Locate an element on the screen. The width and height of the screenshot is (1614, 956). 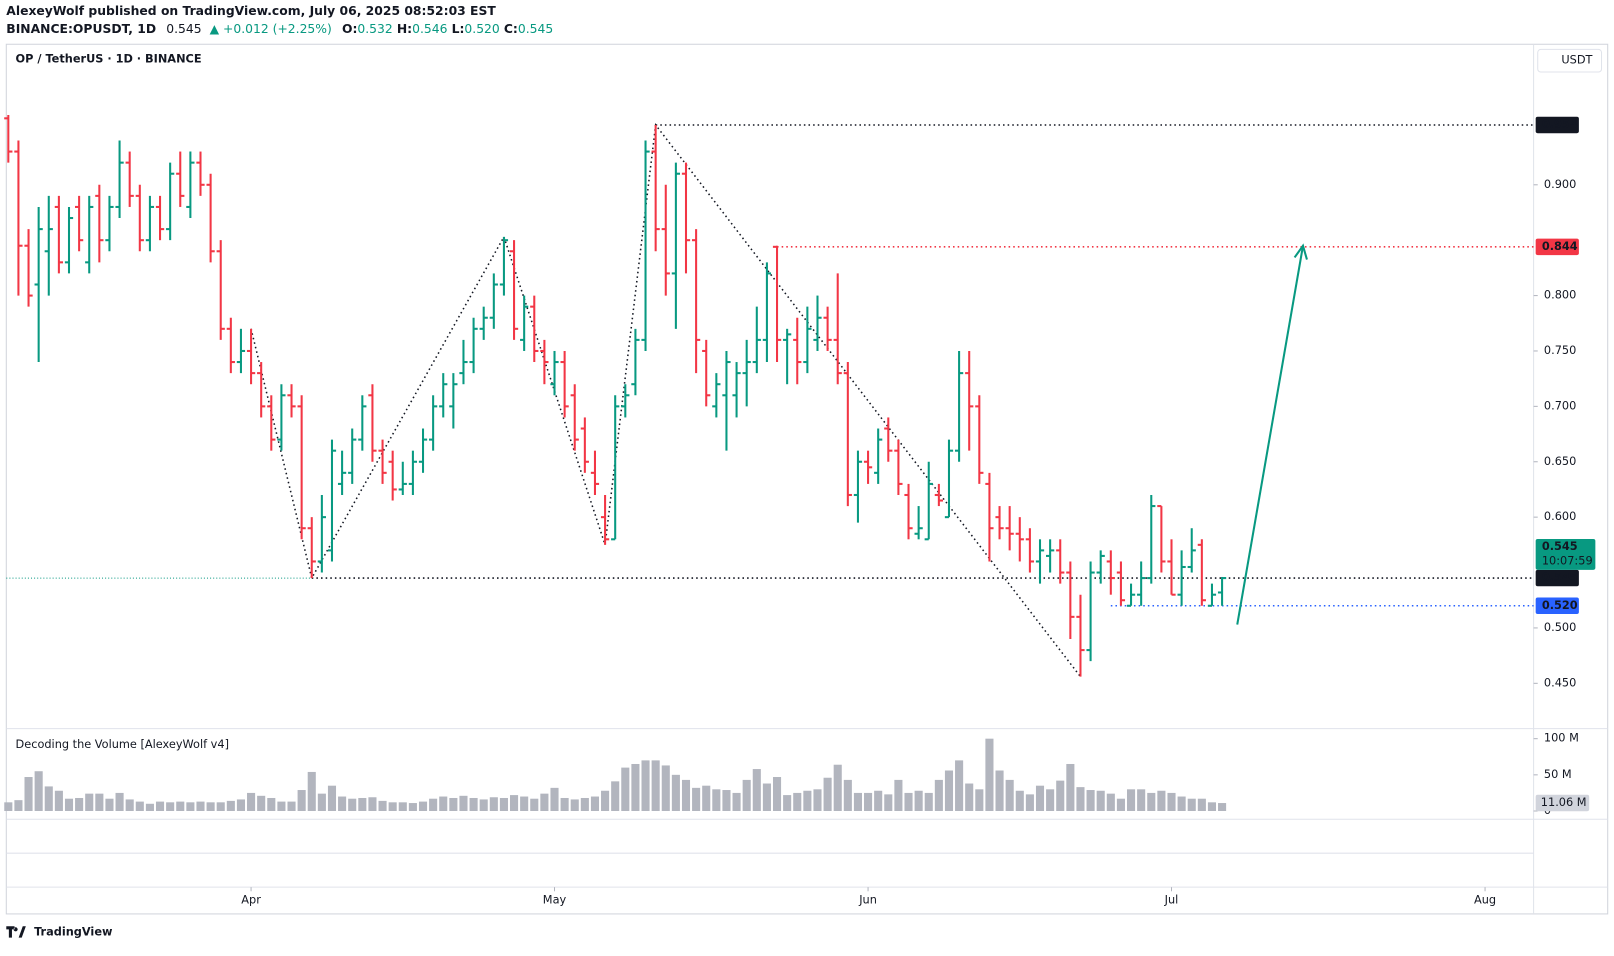
volume-tick-label: 50 M is located at coordinates (1558, 774).